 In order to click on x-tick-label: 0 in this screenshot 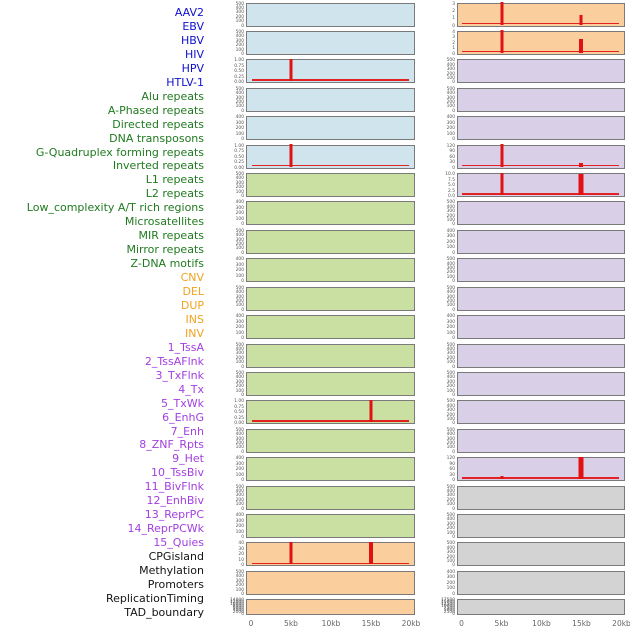, I will do `click(251, 623)`.